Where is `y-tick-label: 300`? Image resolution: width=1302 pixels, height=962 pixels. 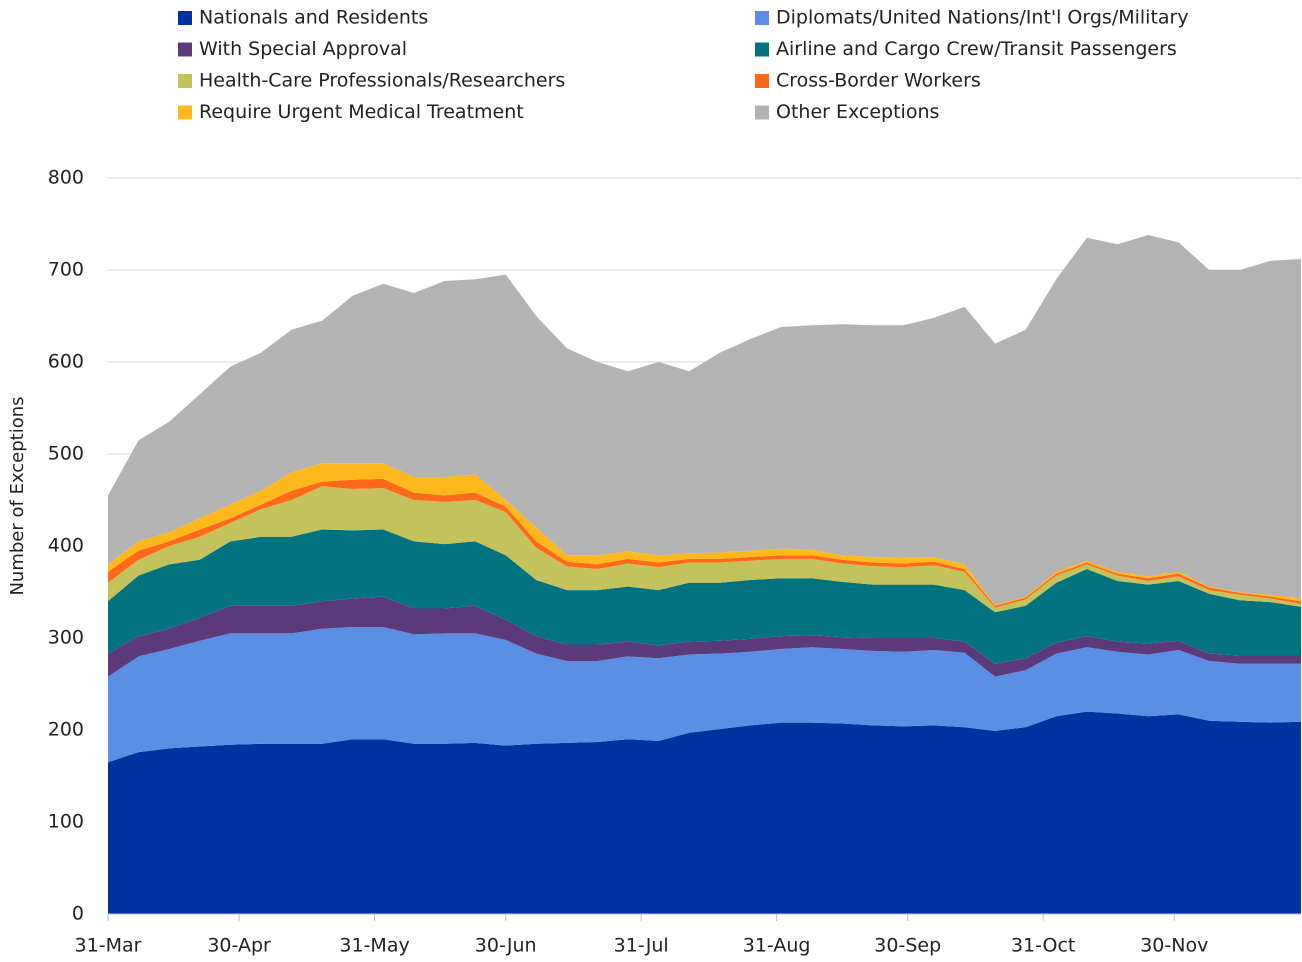
y-tick-label: 300 is located at coordinates (66, 638).